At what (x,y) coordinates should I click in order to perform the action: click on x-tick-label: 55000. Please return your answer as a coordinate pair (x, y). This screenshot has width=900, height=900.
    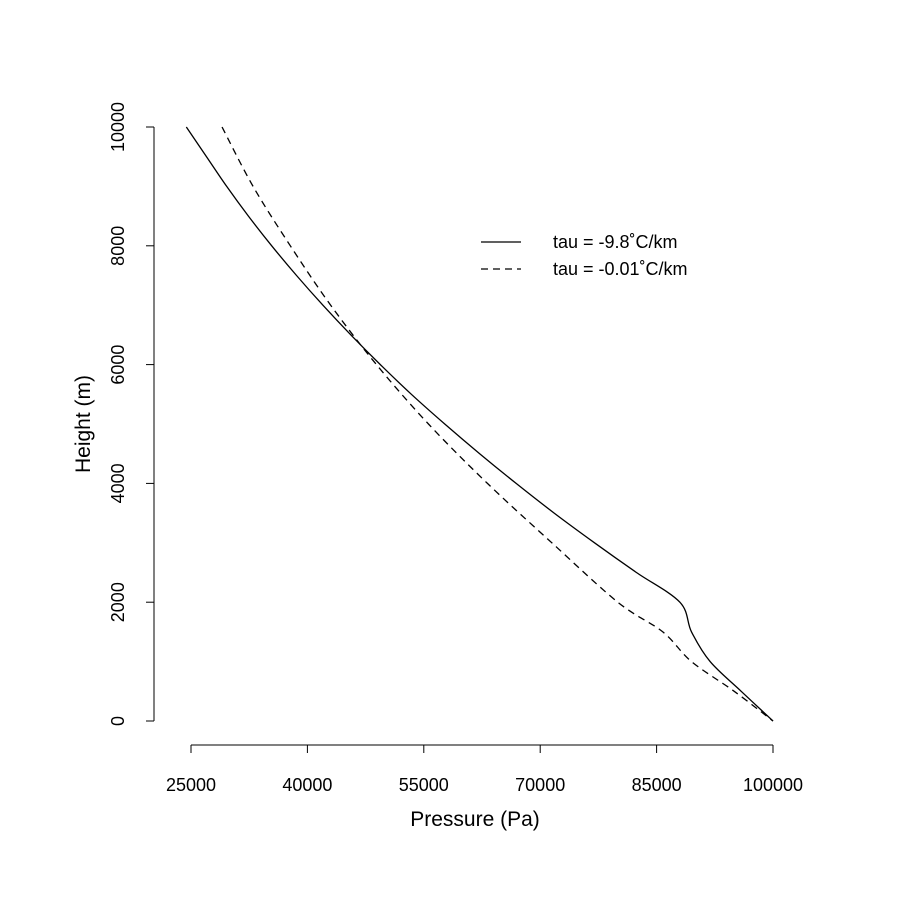
    Looking at the image, I should click on (424, 785).